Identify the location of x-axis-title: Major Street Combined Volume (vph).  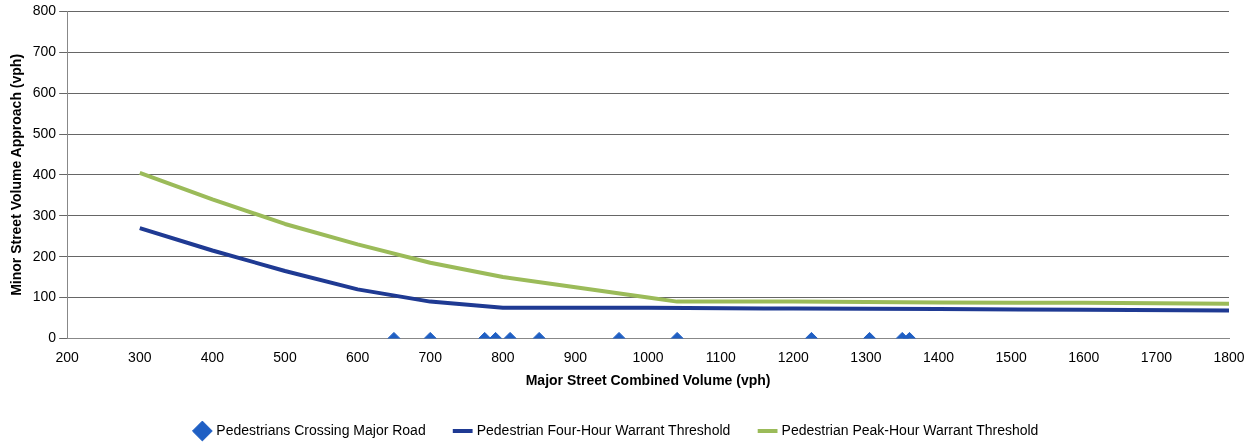
(648, 380).